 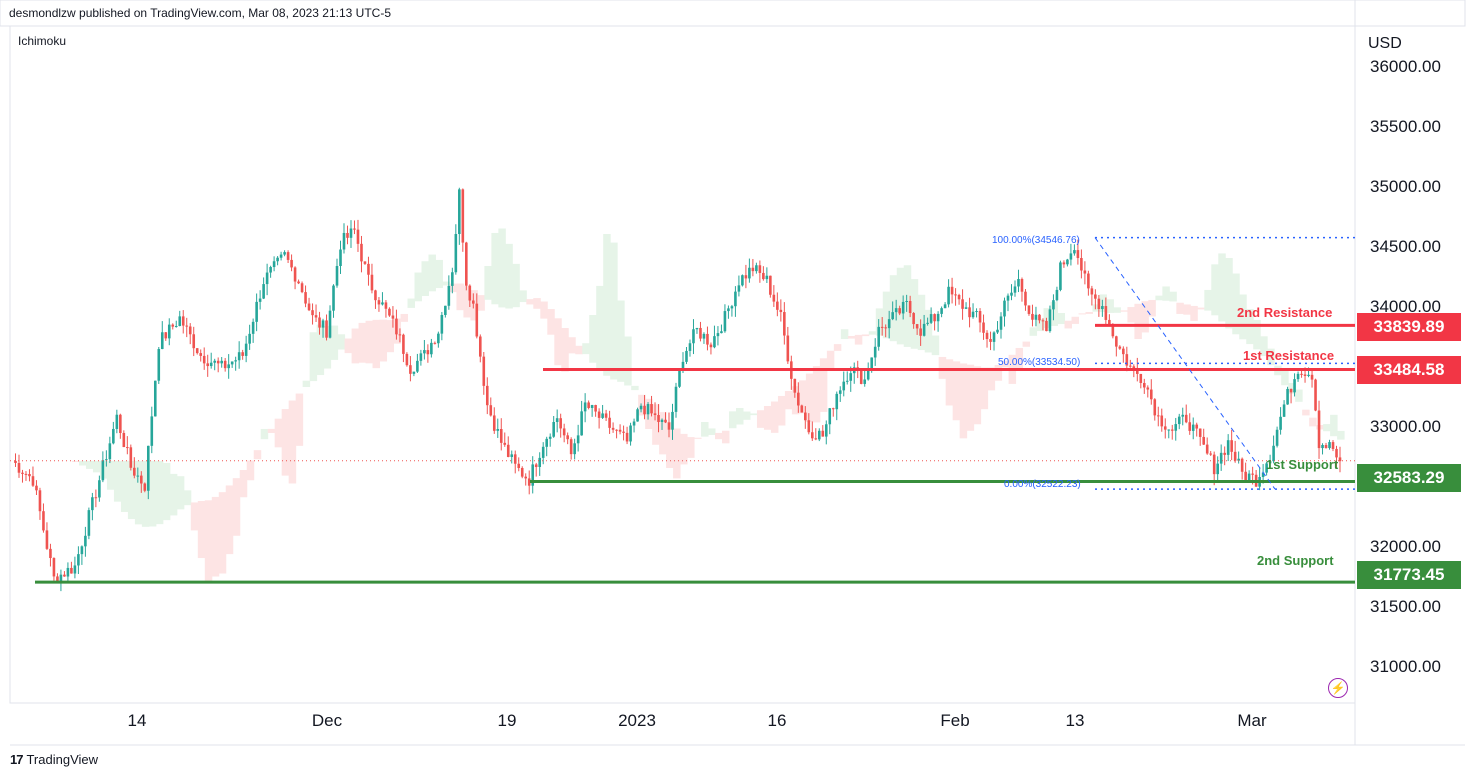 I want to click on price-box-2nd-support: 31773.45, so click(x=1409, y=575).